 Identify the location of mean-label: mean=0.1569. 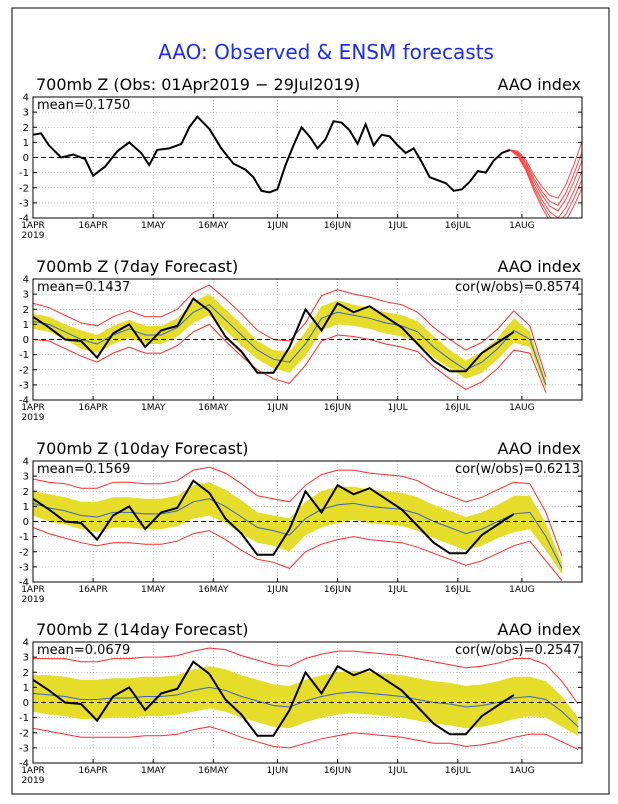
(83, 469).